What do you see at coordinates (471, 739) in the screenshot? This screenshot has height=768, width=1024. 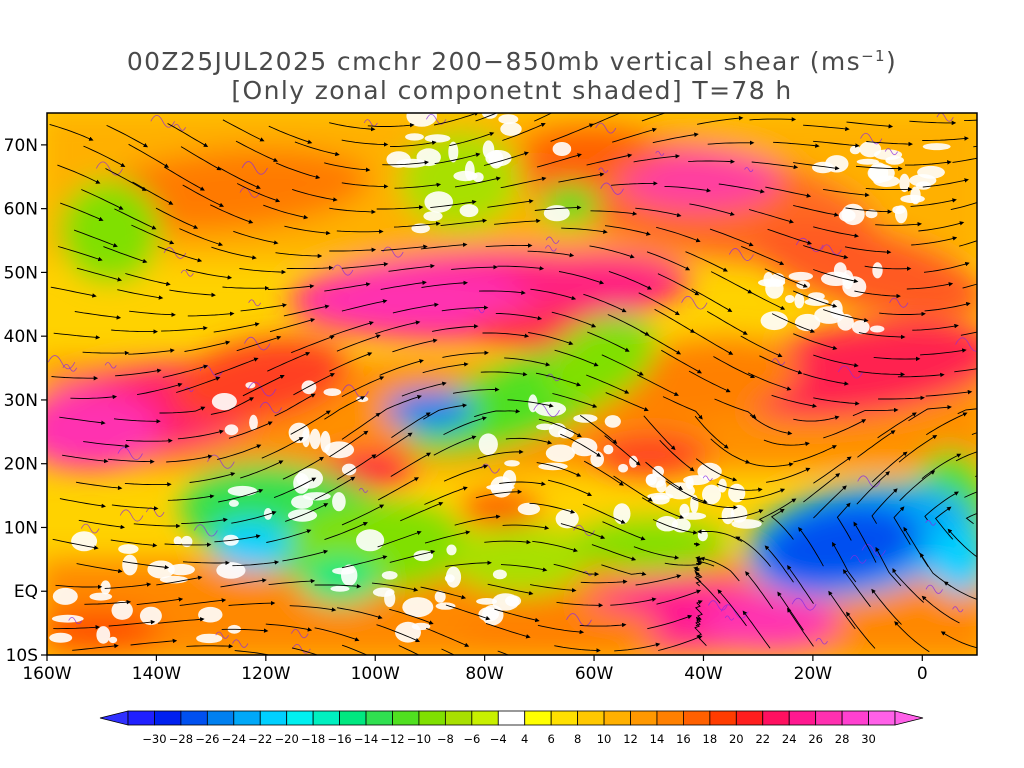 I see `colorbar-tick-label: −6` at bounding box center [471, 739].